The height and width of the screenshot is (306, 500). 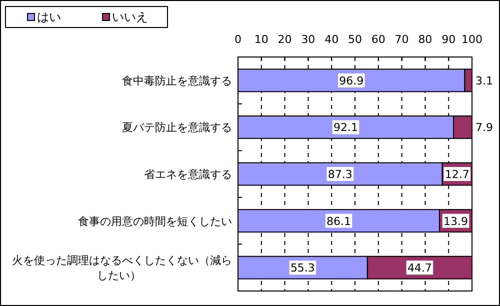 I want to click on data-label: 44.7, so click(x=419, y=268).